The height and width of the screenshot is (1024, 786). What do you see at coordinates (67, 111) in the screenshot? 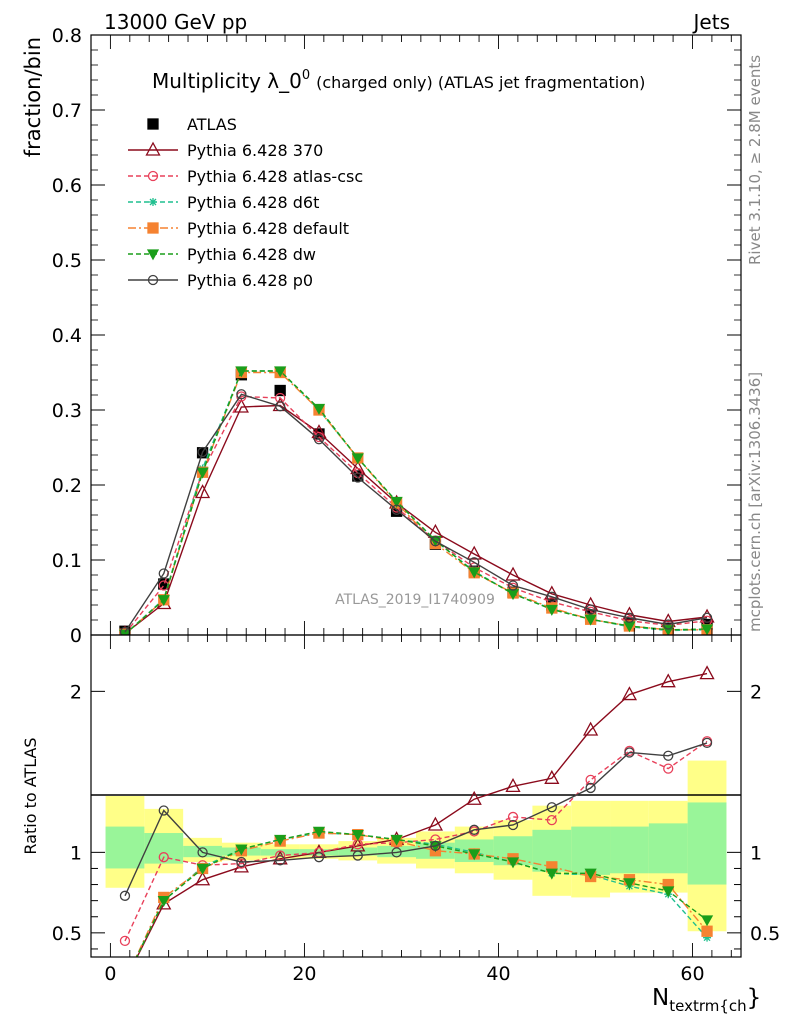
I see `main-ytick-label-7: 0.7` at bounding box center [67, 111].